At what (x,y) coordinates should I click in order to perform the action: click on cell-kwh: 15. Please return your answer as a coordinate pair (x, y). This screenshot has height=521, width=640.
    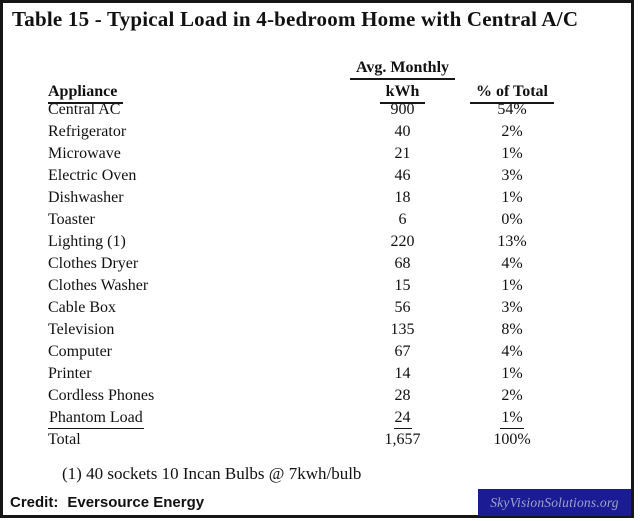
    Looking at the image, I should click on (402, 285).